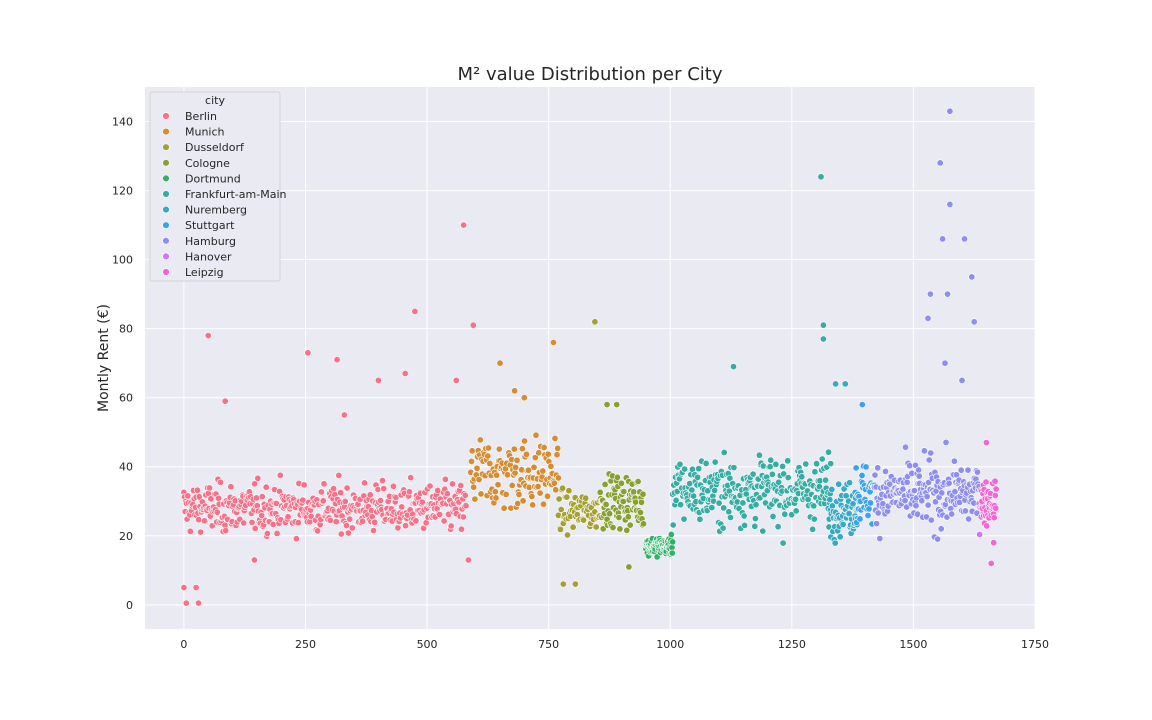  Describe the element at coordinates (548, 644) in the screenshot. I see `x-tick-label: 750` at that location.